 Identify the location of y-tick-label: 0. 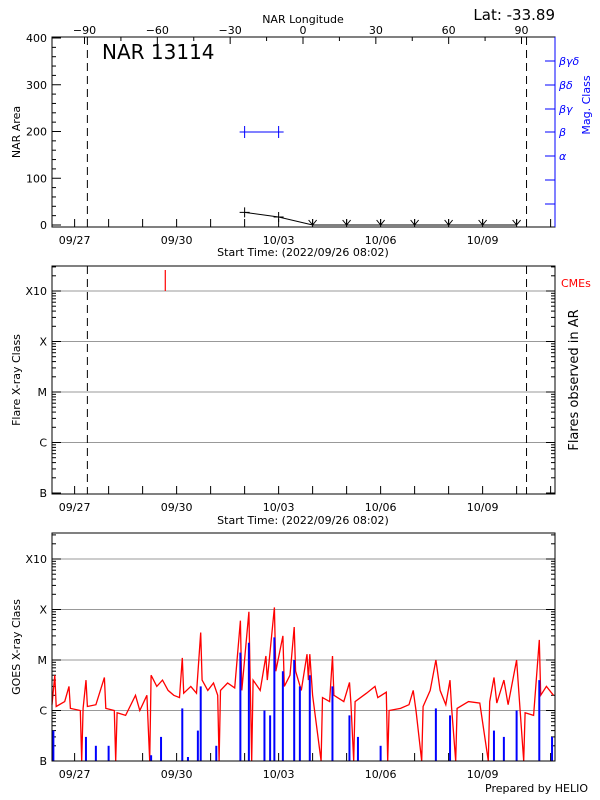
(43, 225).